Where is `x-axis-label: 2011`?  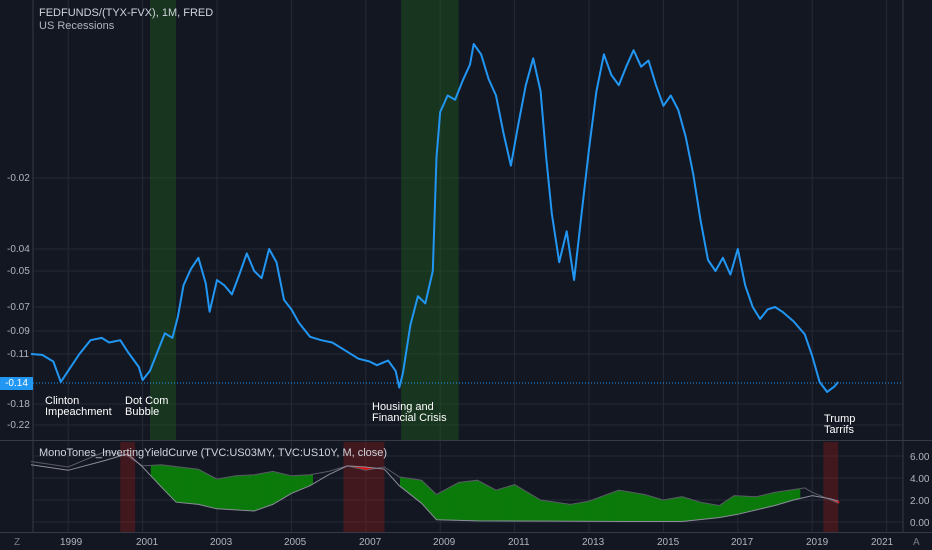 x-axis-label: 2011 is located at coordinates (519, 542).